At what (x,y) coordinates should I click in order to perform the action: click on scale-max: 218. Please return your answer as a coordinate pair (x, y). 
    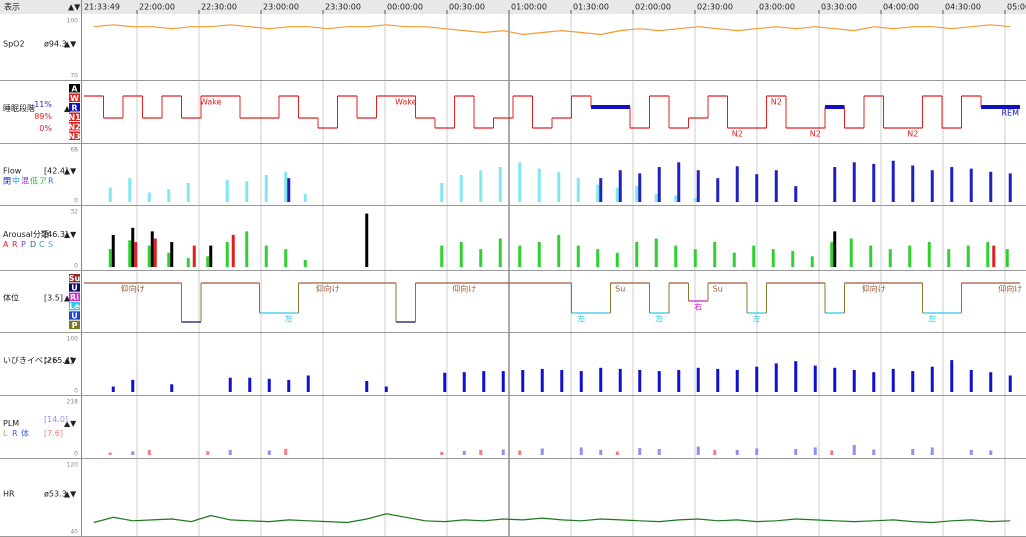
    Looking at the image, I should click on (73, 402).